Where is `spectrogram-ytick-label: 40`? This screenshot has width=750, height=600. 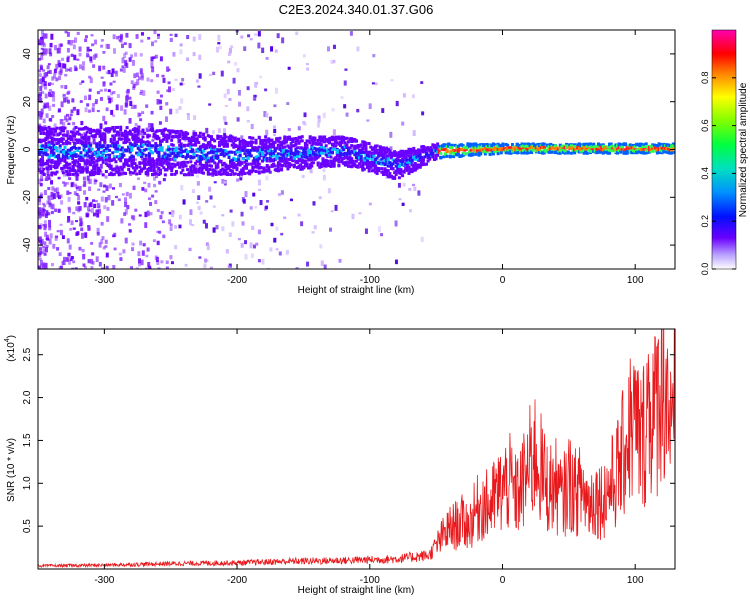 spectrogram-ytick-label: 40 is located at coordinates (27, 54).